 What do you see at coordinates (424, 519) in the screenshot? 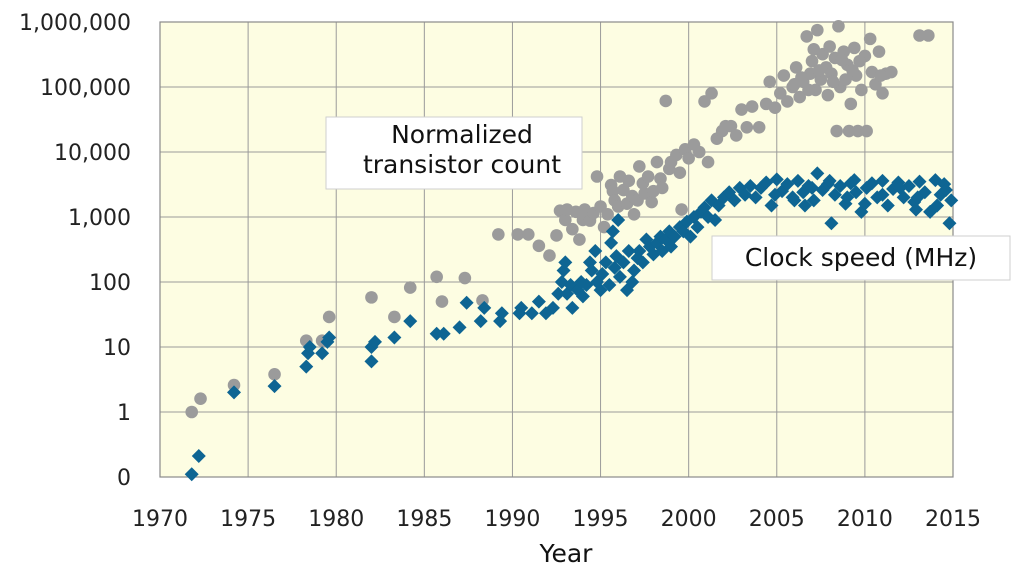
I see `x-tick-label: 1985` at bounding box center [424, 519].